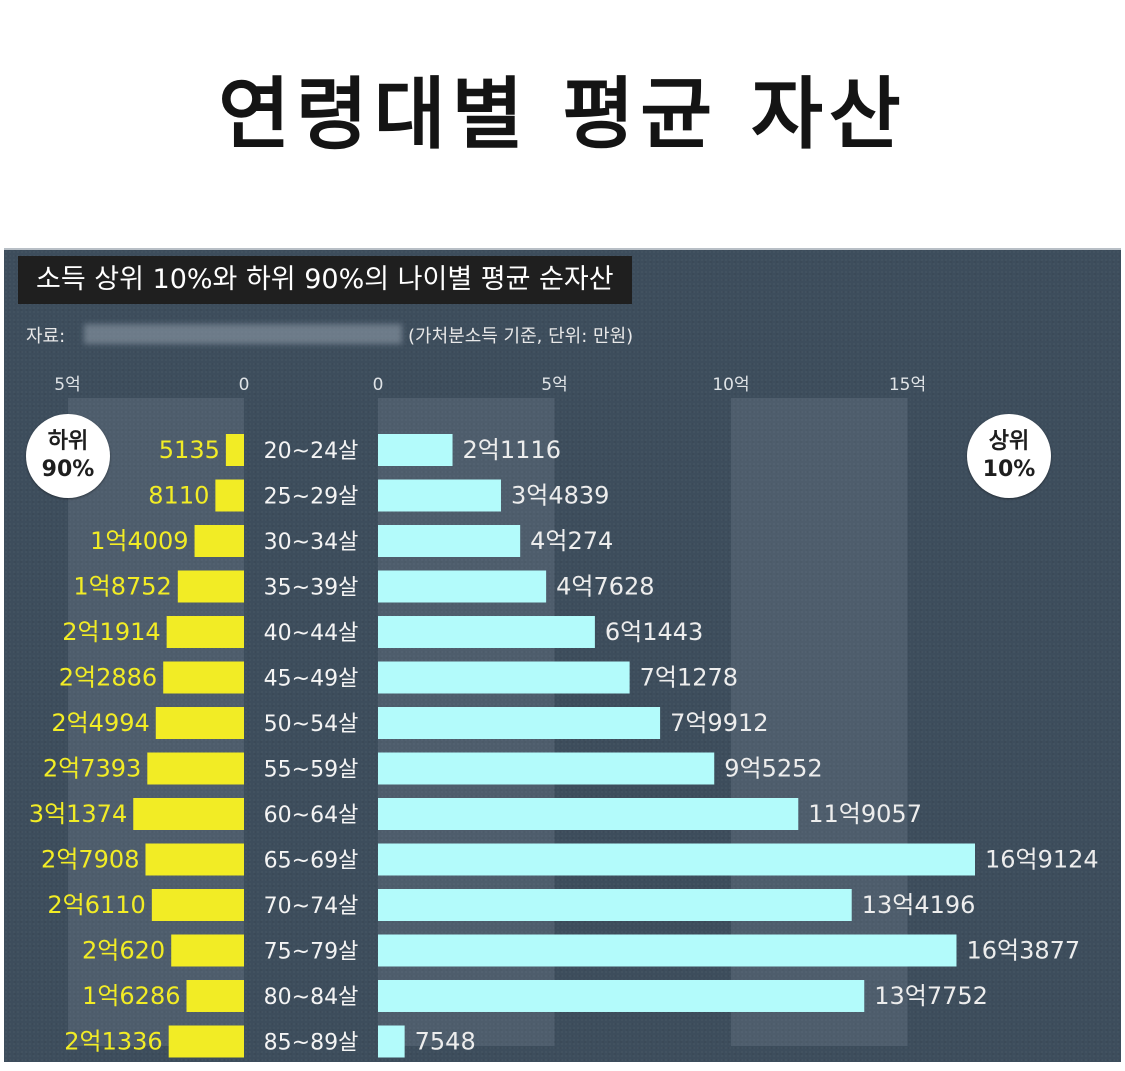  I want to click on bar-label-bottom90: 1억8752, so click(122, 587).